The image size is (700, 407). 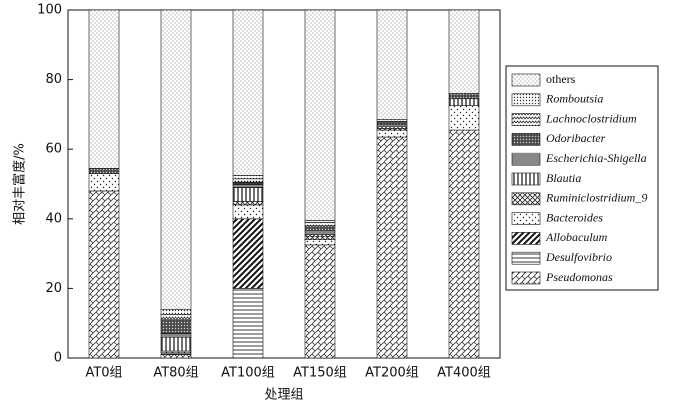 What do you see at coordinates (579, 277) in the screenshot?
I see `legend-label: Pseudomonas` at bounding box center [579, 277].